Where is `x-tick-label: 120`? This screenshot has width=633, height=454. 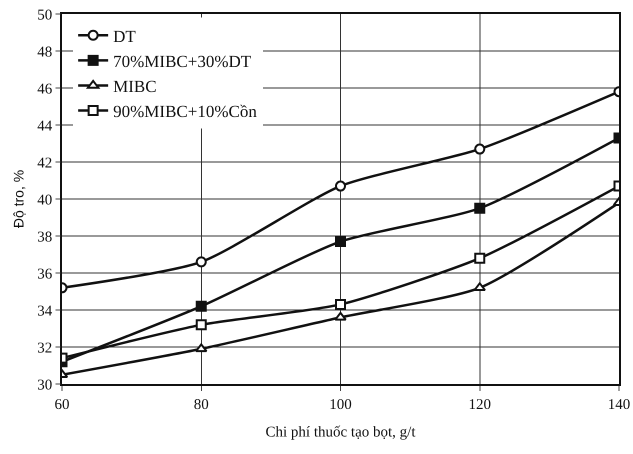
x-tick-label: 120 is located at coordinates (479, 404).